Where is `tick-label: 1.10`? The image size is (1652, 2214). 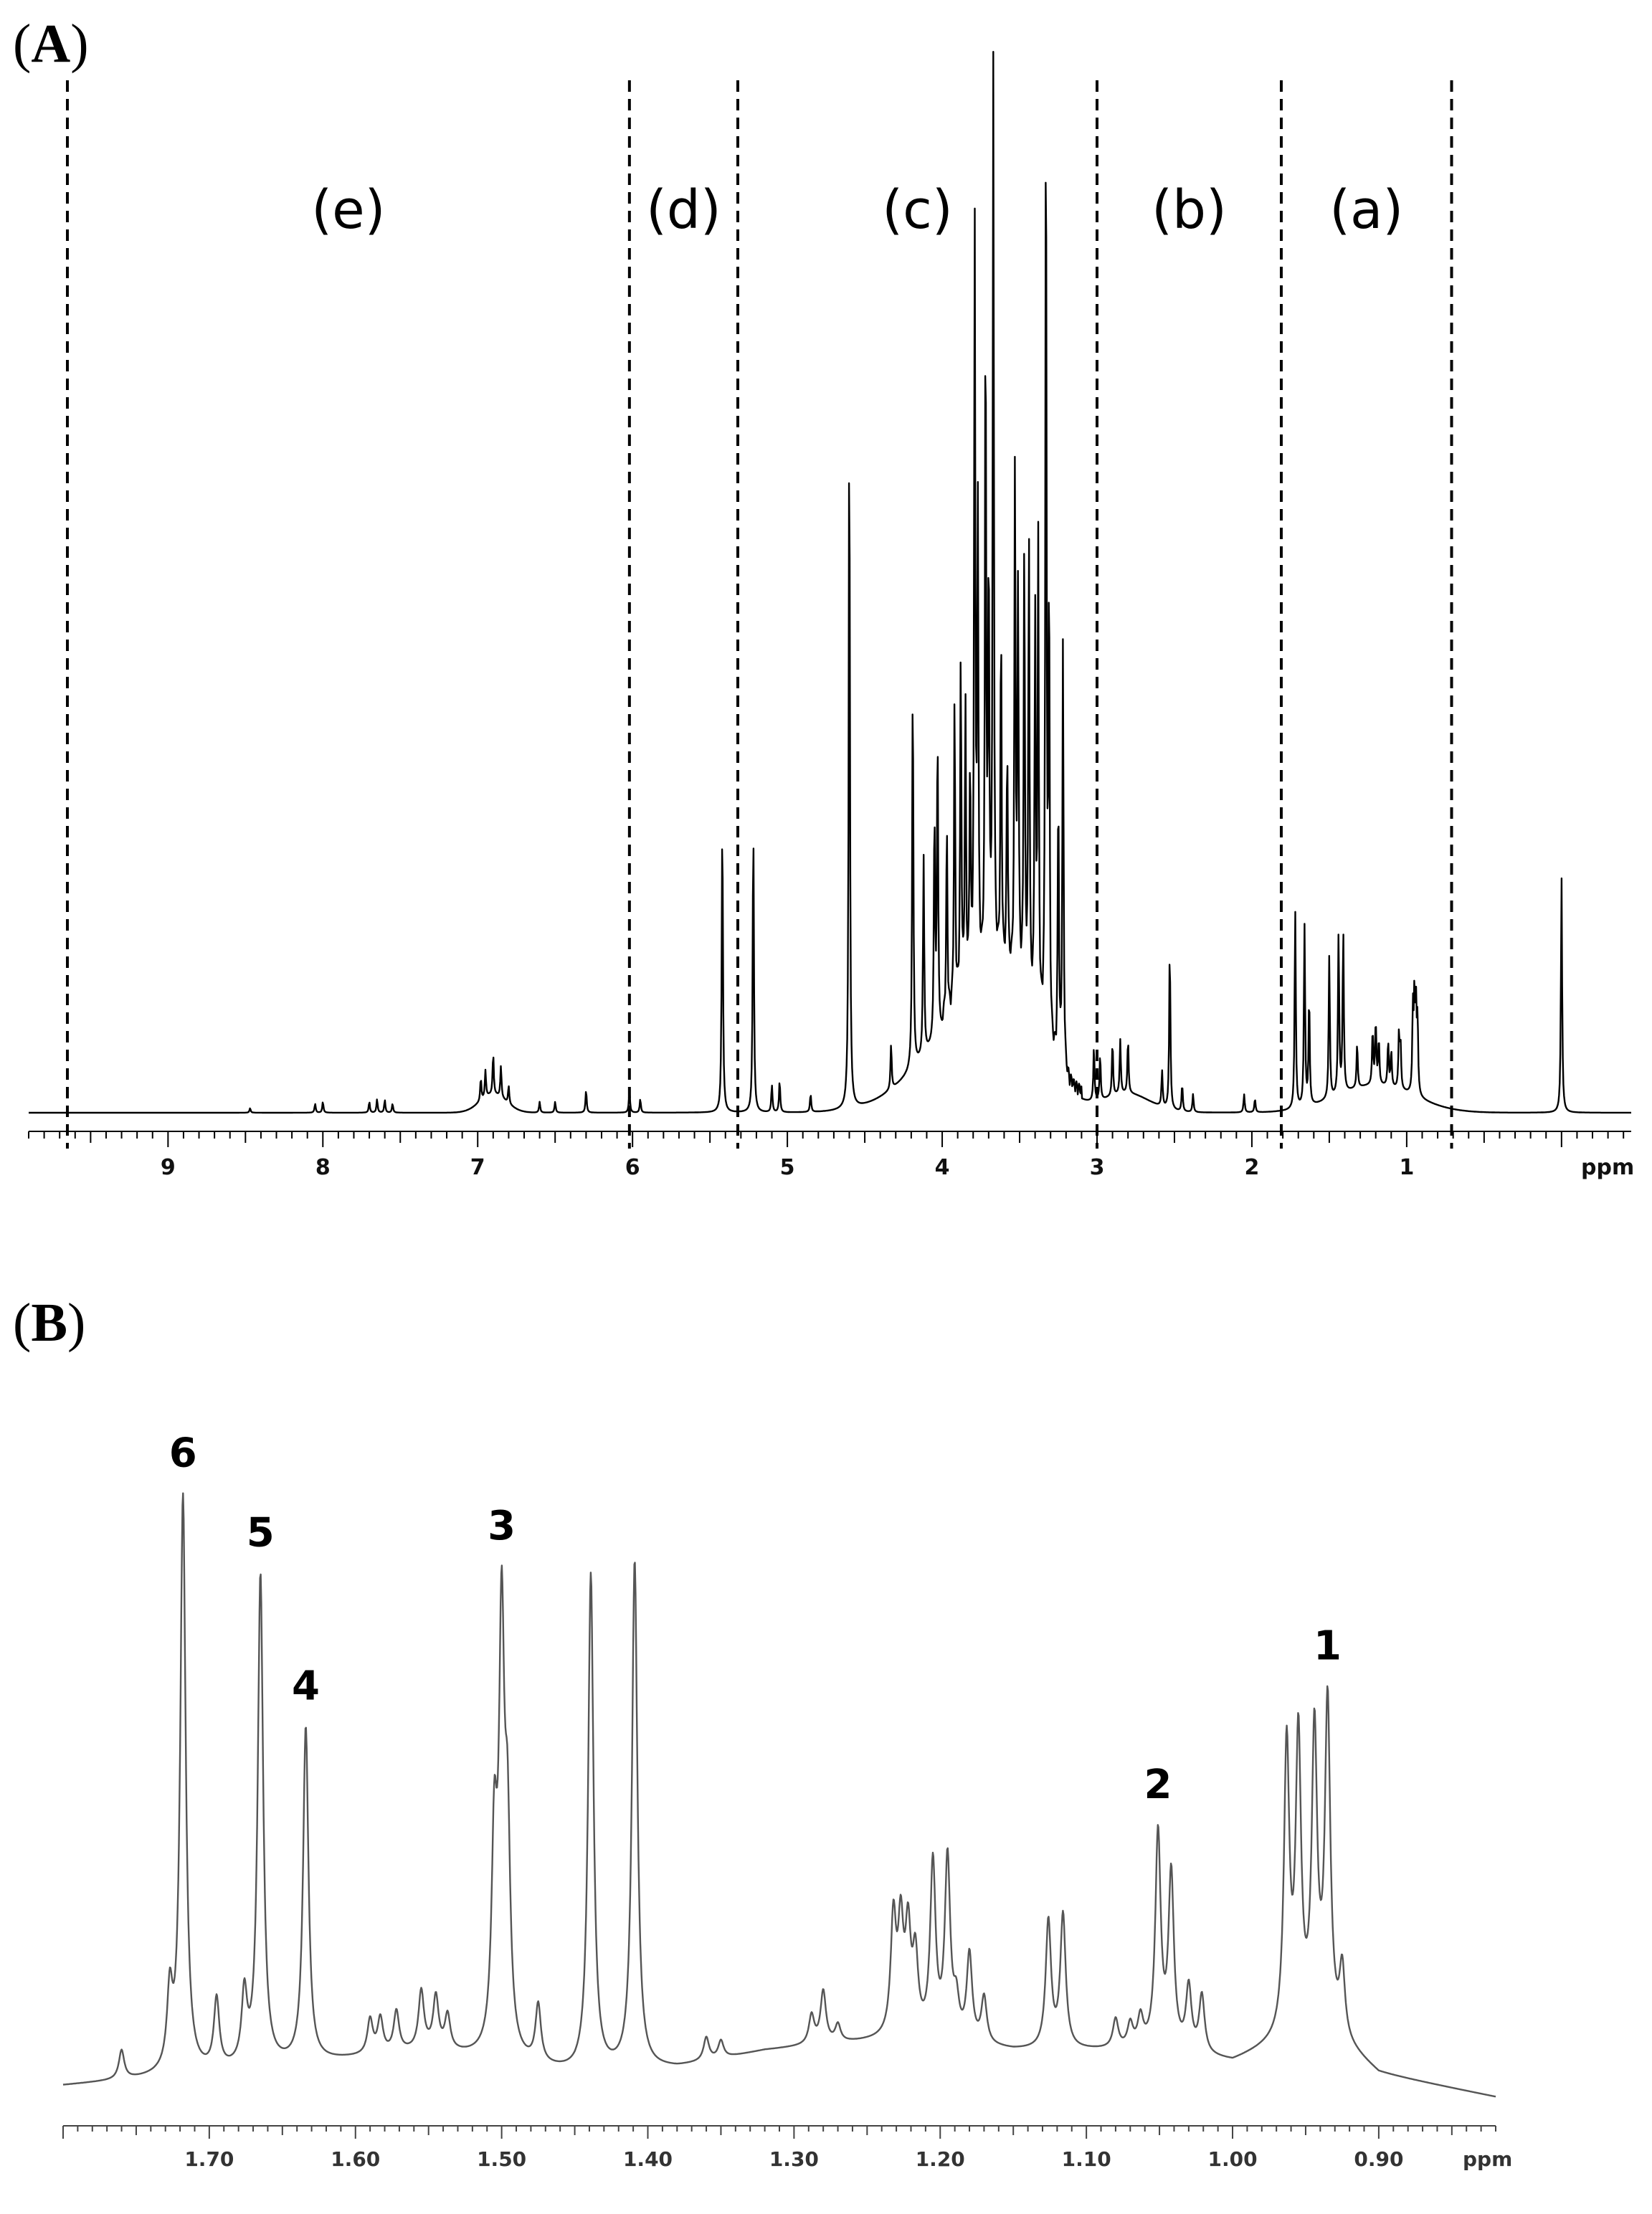 tick-label: 1.10 is located at coordinates (1086, 2159).